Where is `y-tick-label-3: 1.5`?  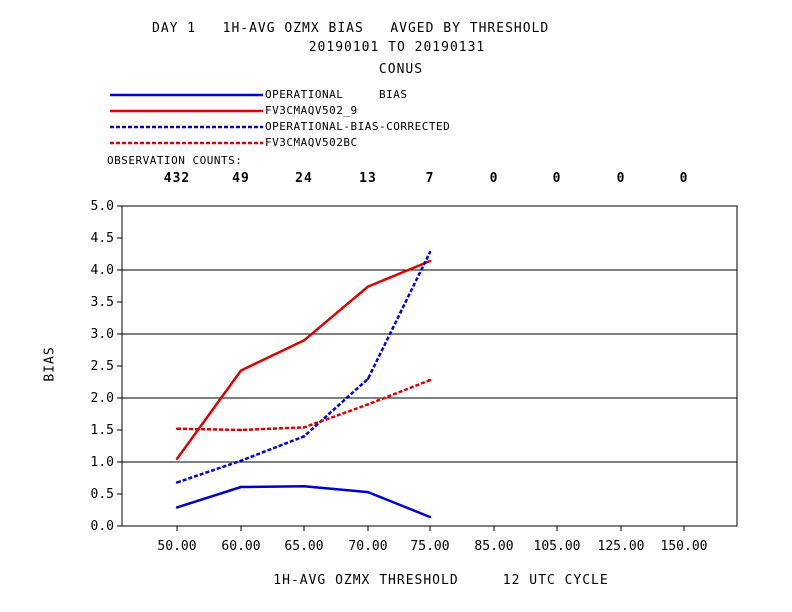 y-tick-label-3: 1.5 is located at coordinates (102, 430).